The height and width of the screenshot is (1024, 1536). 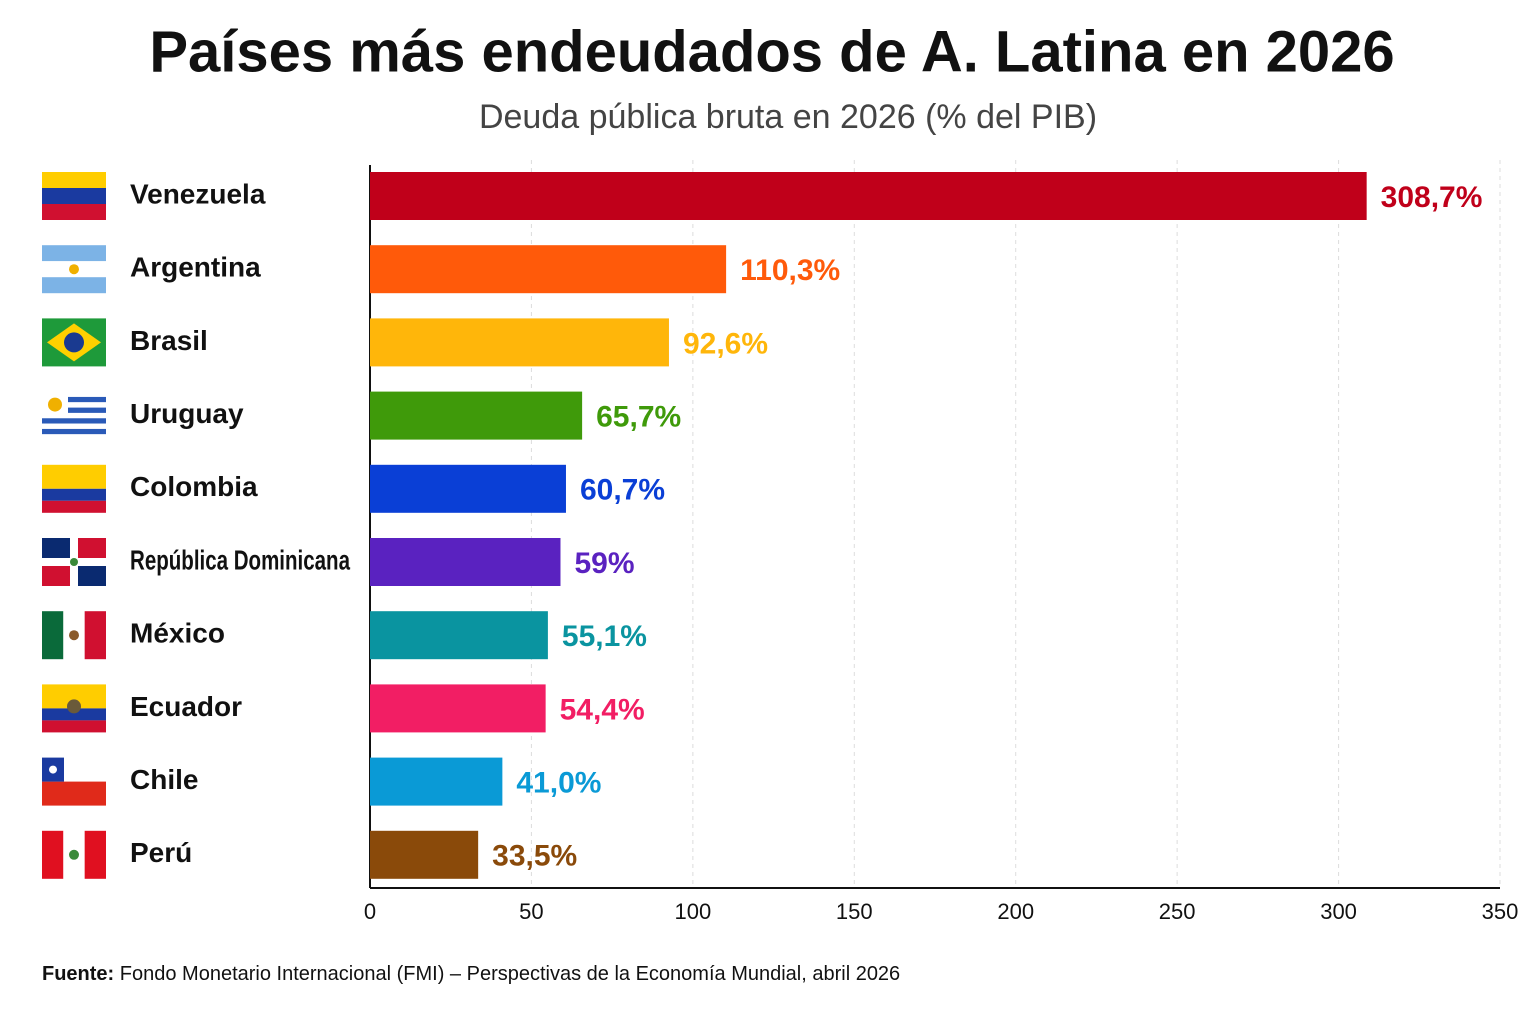 I want to click on x-tick-label: 200, so click(x=1015, y=911).